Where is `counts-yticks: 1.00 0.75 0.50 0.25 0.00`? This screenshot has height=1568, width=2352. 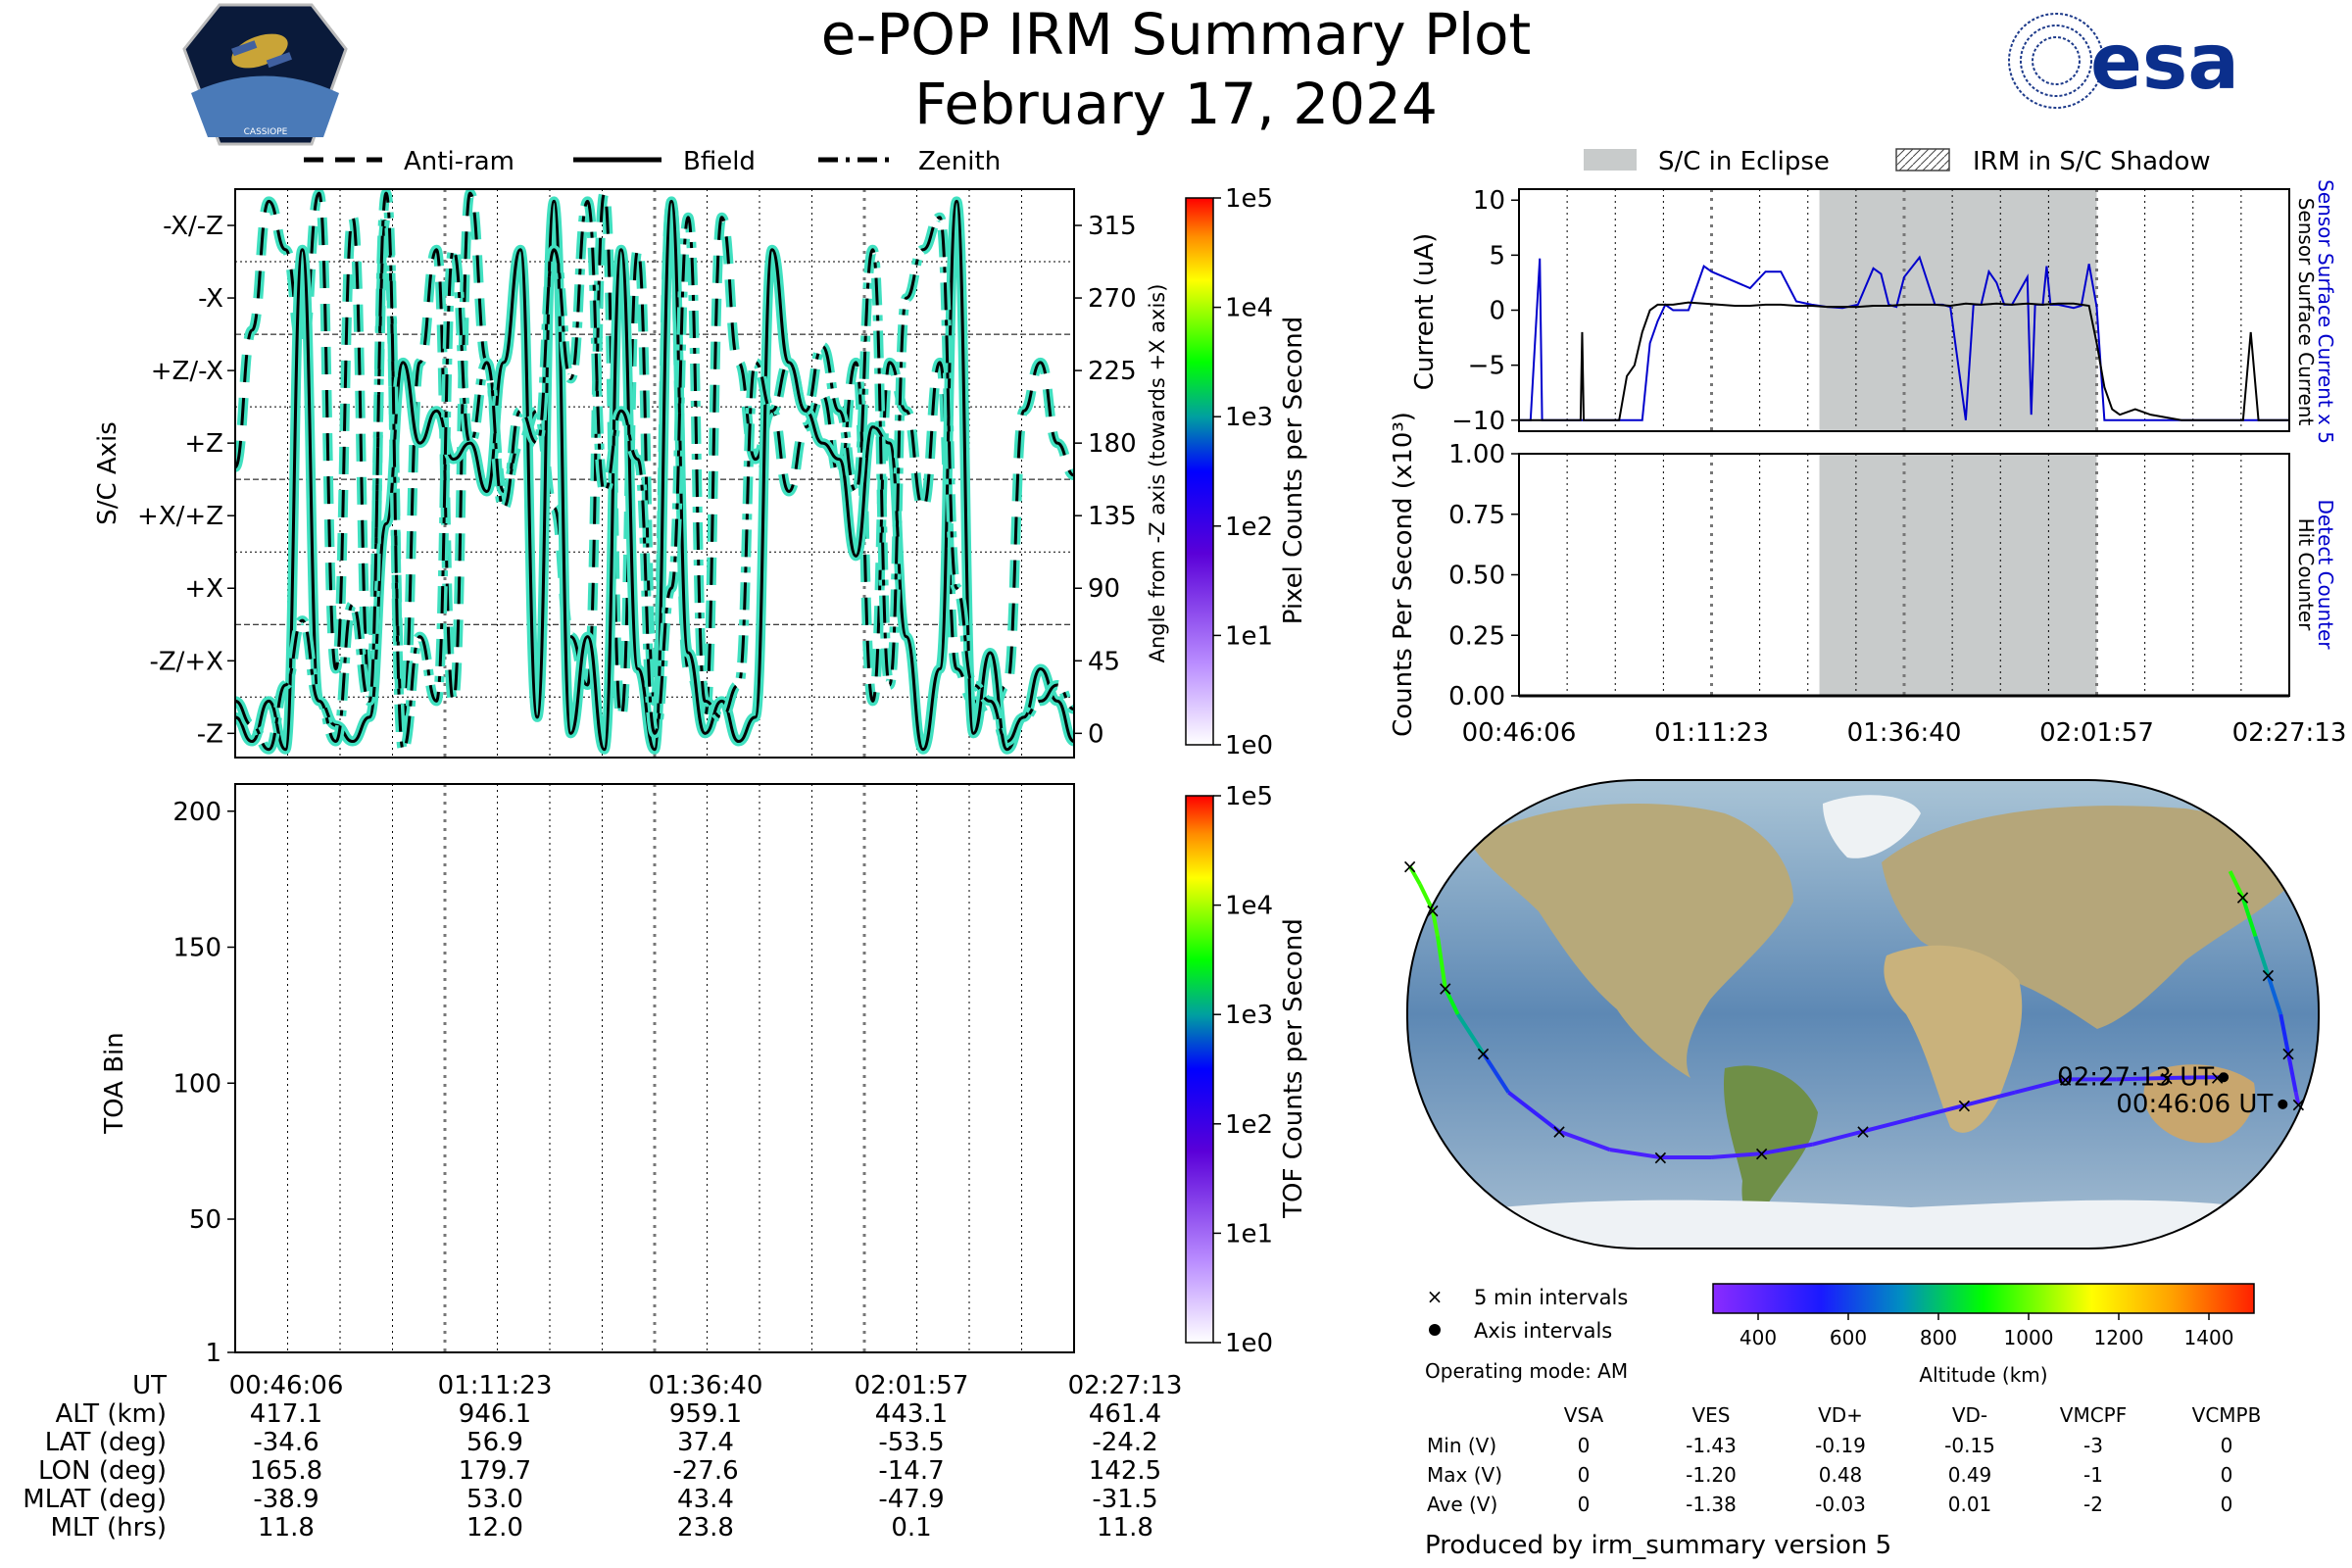 counts-yticks: 1.00 0.75 0.50 0.25 0.00 is located at coordinates (1483, 575).